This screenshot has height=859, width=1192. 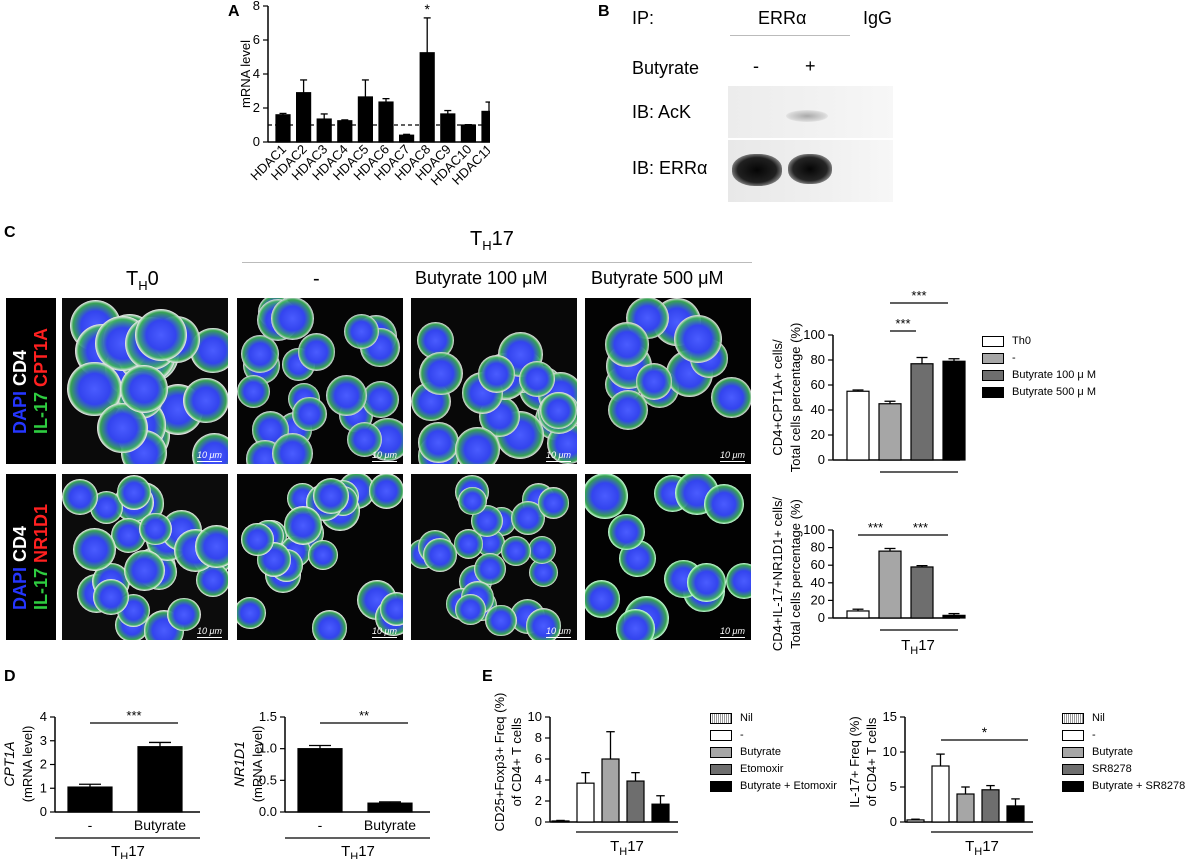 What do you see at coordinates (854, 761) in the screenshot?
I see `y-axis-title: IL-17+ Freq (%)` at bounding box center [854, 761].